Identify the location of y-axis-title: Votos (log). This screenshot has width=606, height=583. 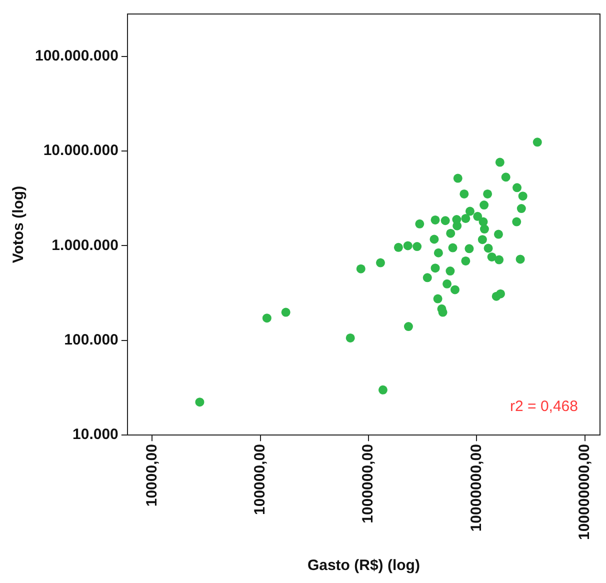
(19, 225).